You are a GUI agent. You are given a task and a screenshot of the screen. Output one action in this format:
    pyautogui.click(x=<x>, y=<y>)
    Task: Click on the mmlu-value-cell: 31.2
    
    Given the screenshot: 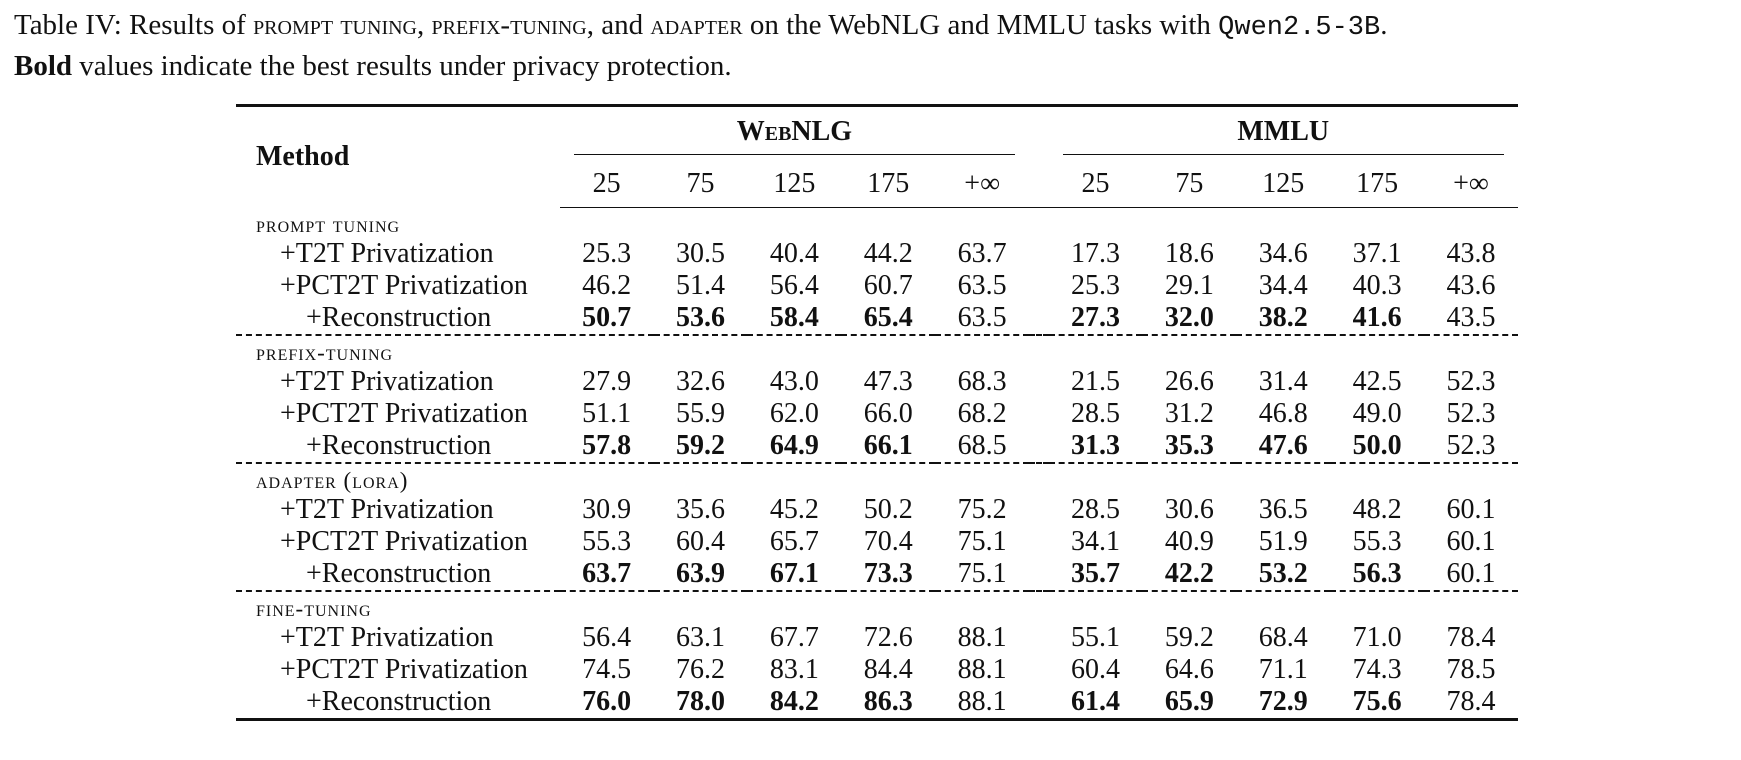 What is the action you would take?
    pyautogui.click(x=1189, y=413)
    